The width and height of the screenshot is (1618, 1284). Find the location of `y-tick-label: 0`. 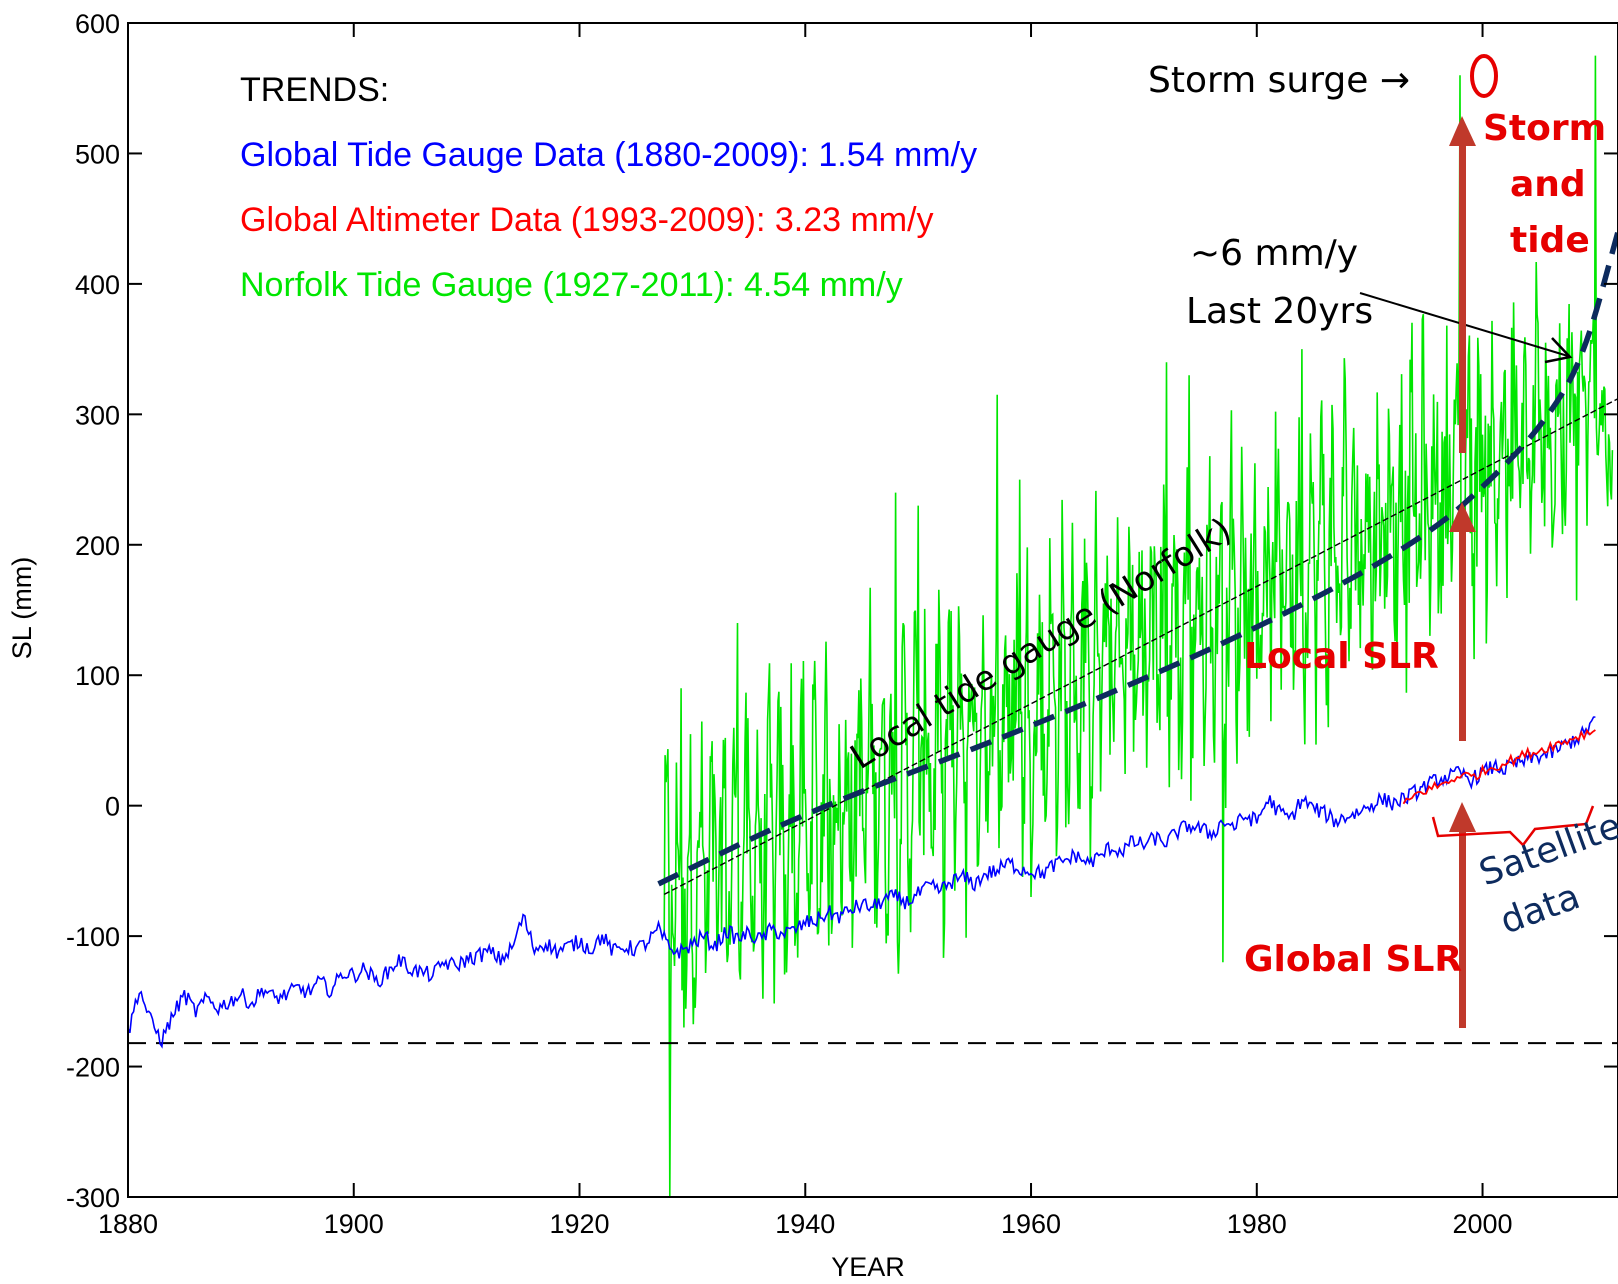

y-tick-label: 0 is located at coordinates (112, 807).